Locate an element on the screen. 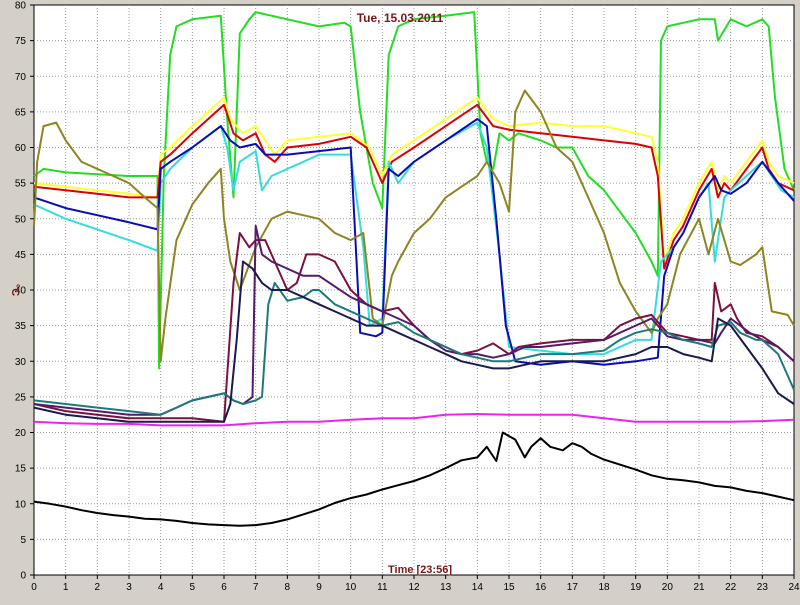 The image size is (800, 605). x-tick-label: 14 is located at coordinates (478, 587).